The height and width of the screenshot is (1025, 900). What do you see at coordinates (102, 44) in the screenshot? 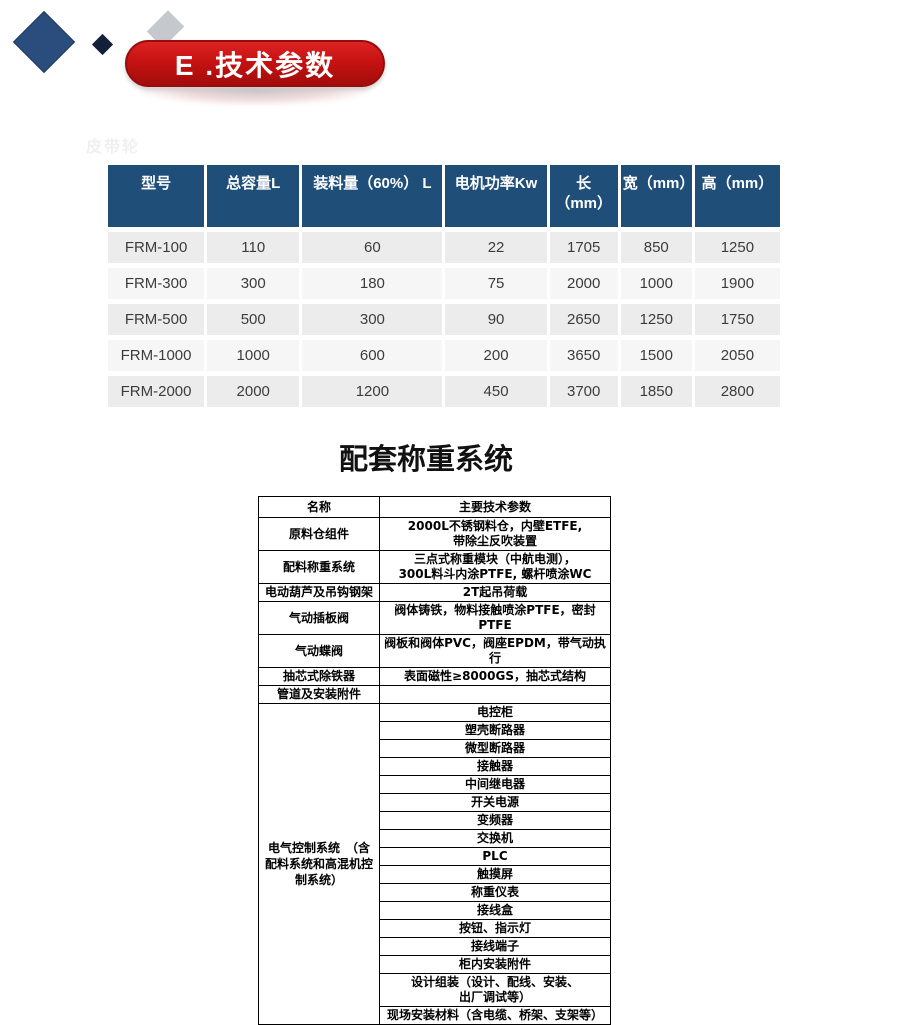
I see `decor-diamond-navy` at bounding box center [102, 44].